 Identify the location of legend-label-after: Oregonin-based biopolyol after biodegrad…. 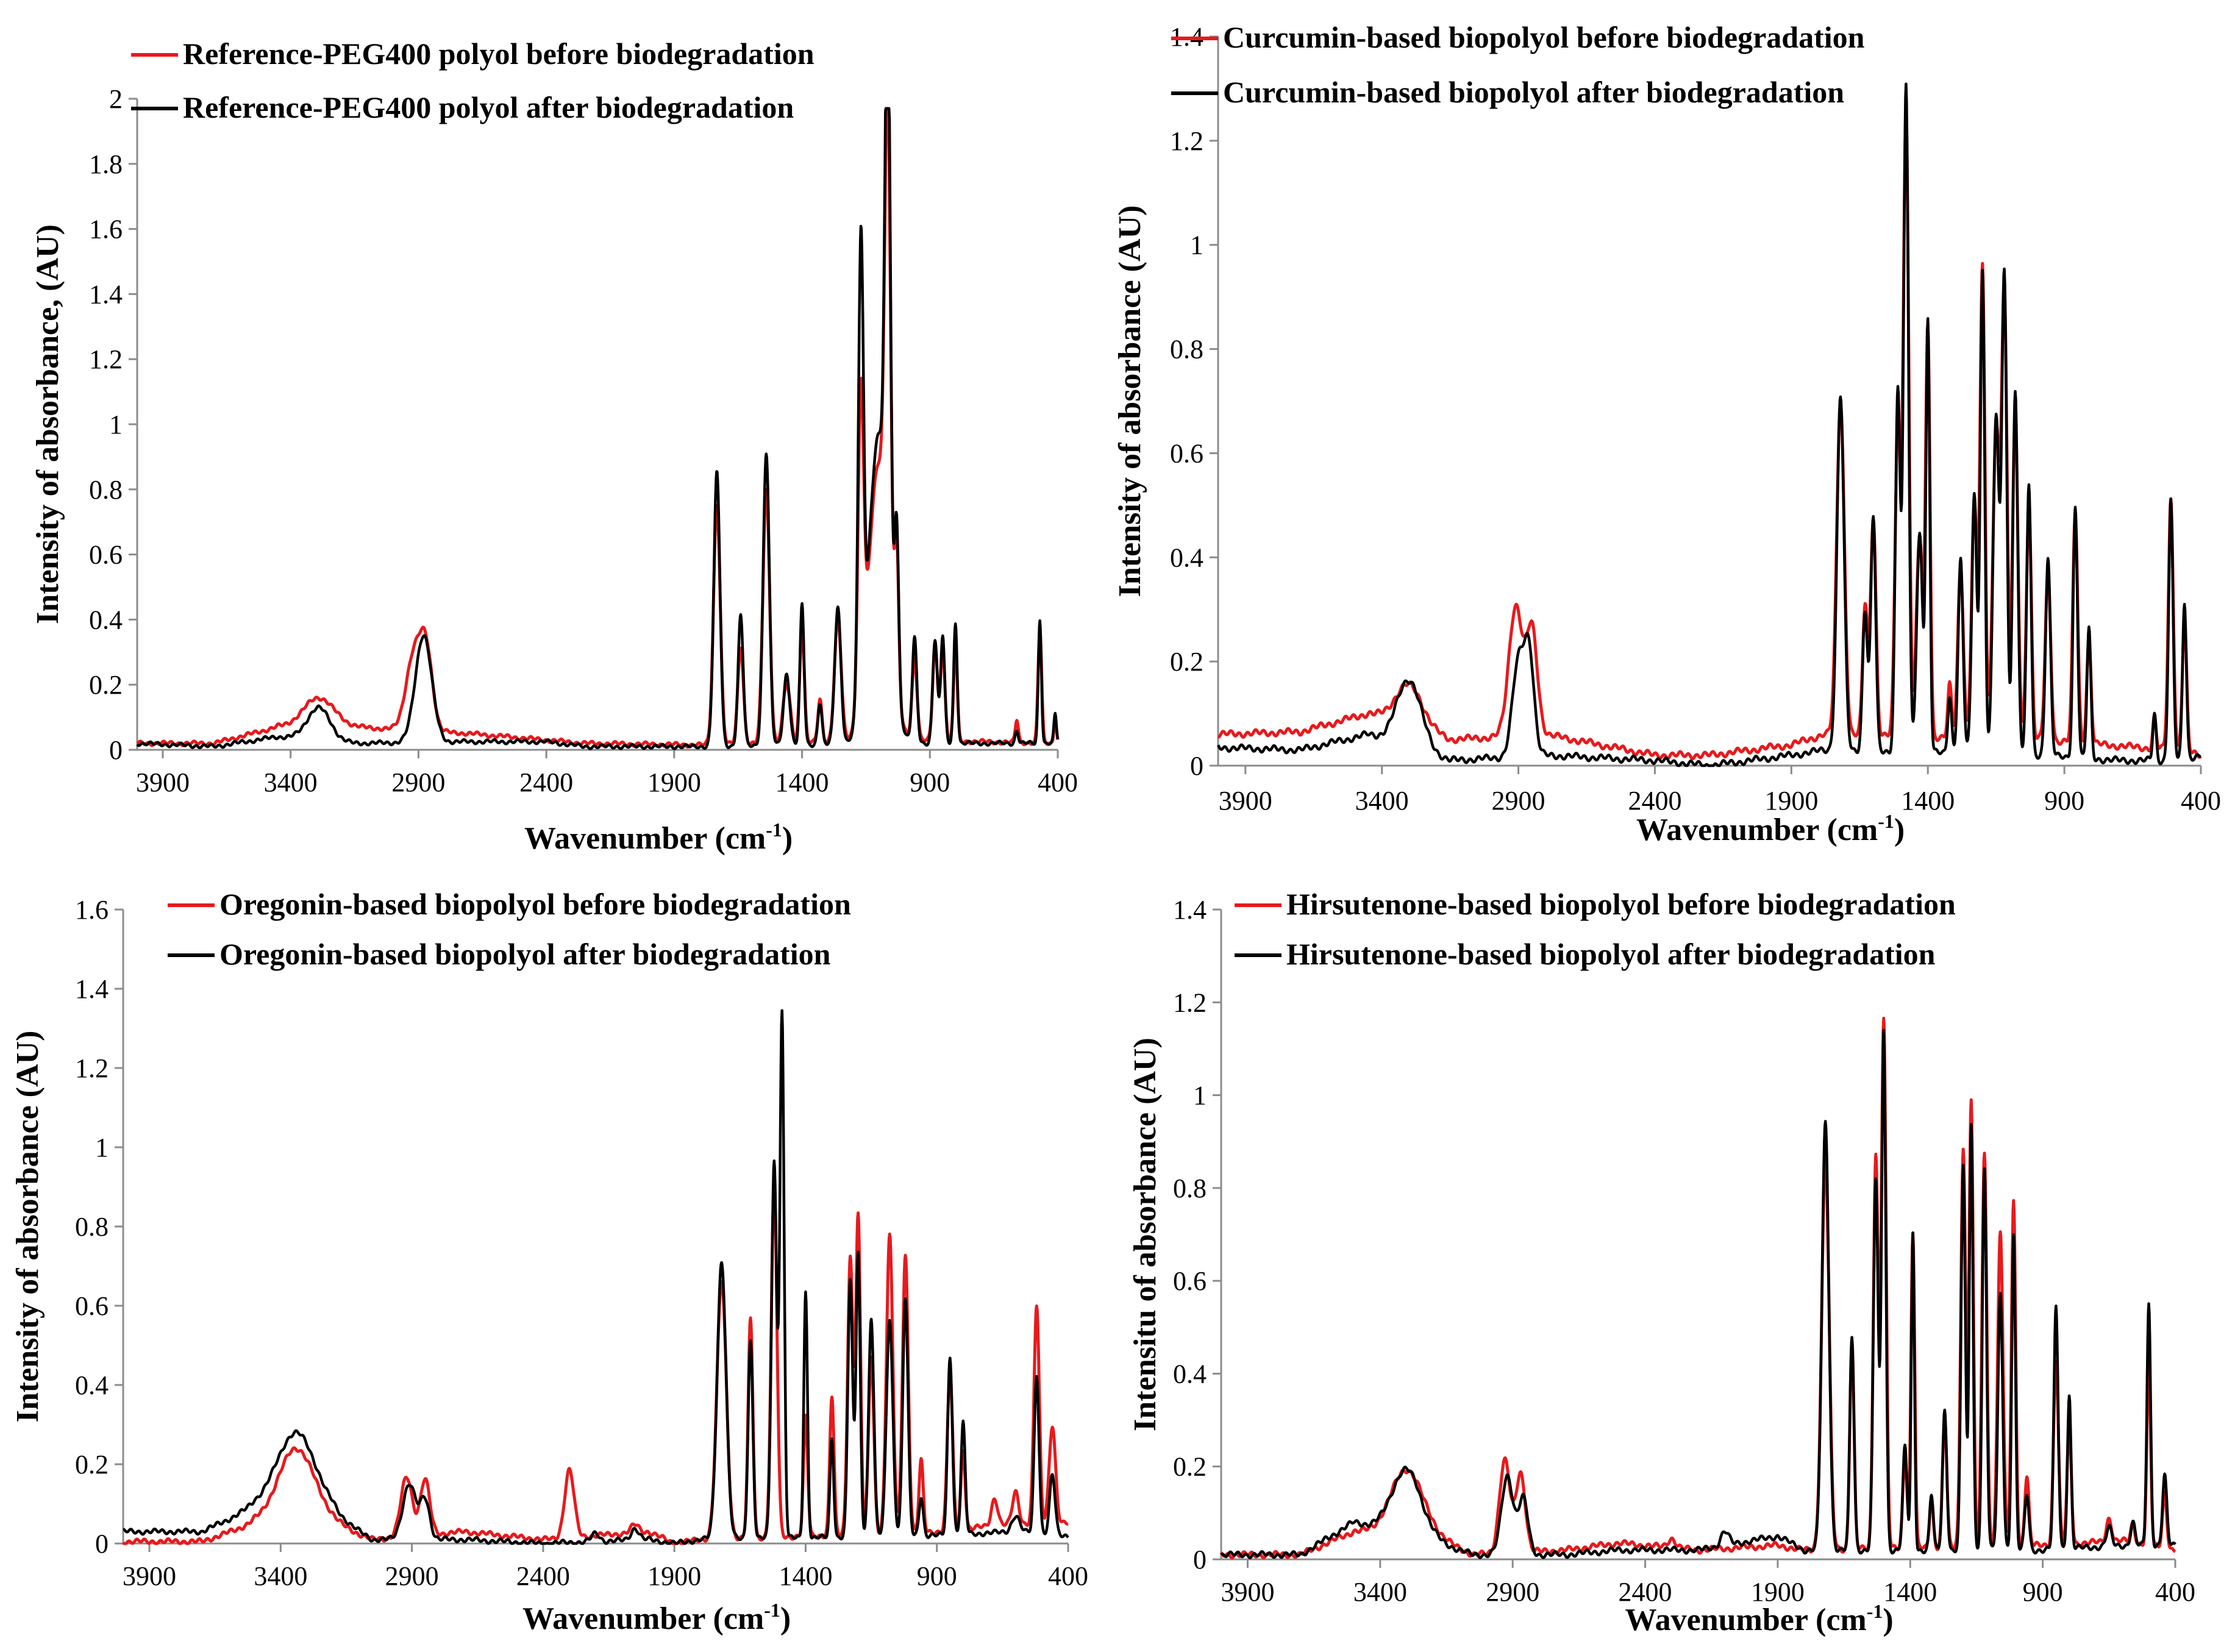
(525, 954).